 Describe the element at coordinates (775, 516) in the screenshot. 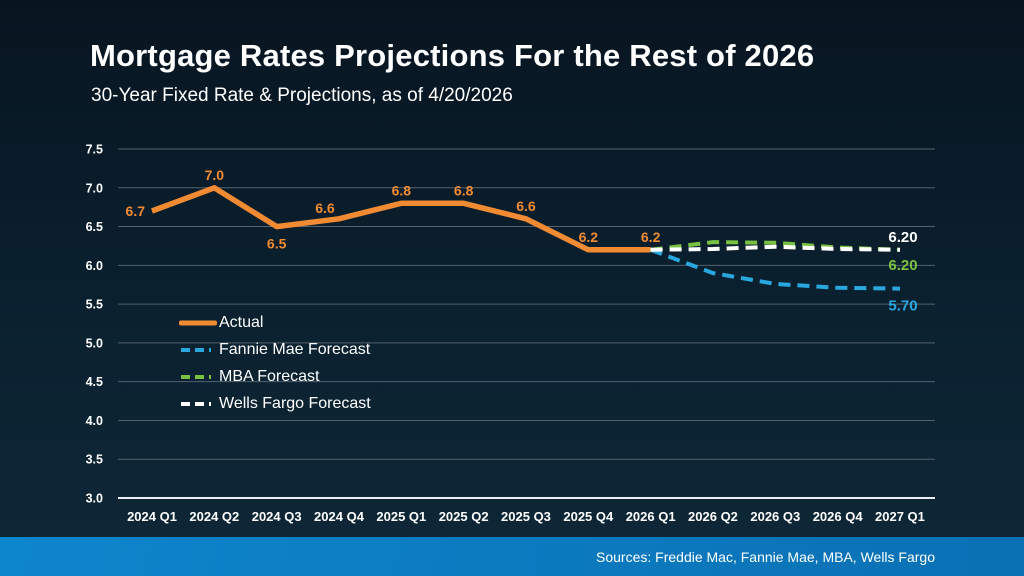

I see `x-tick-label: 2026 Q3` at that location.